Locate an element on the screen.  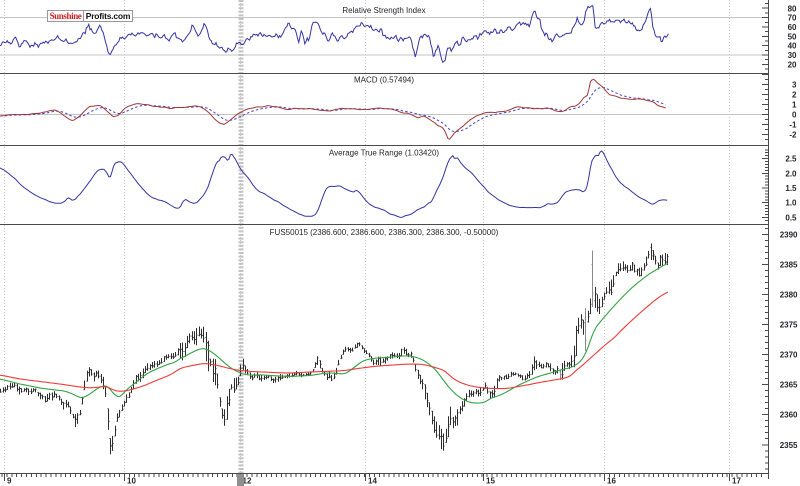
svg-text: 2375 is located at coordinates (789, 325).